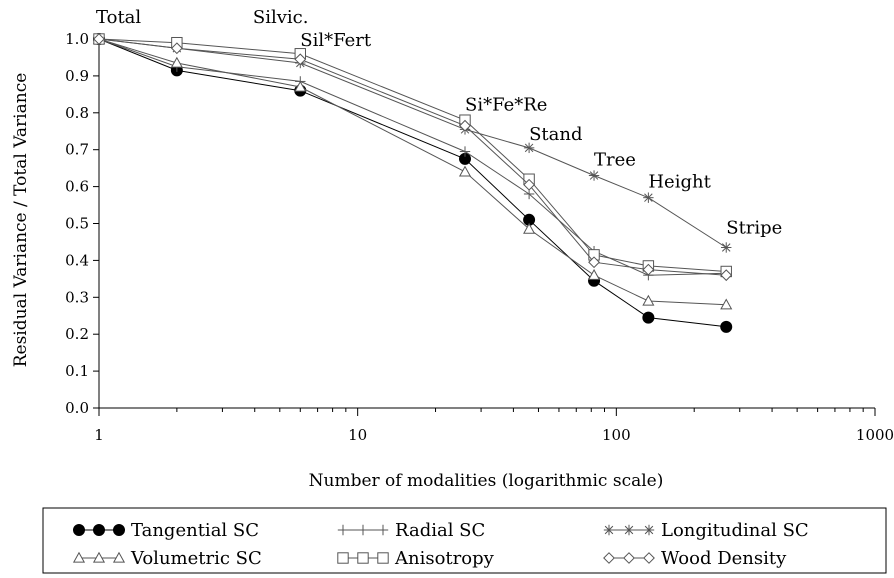  I want to click on y-tick-label: 0.1, so click(77, 371).